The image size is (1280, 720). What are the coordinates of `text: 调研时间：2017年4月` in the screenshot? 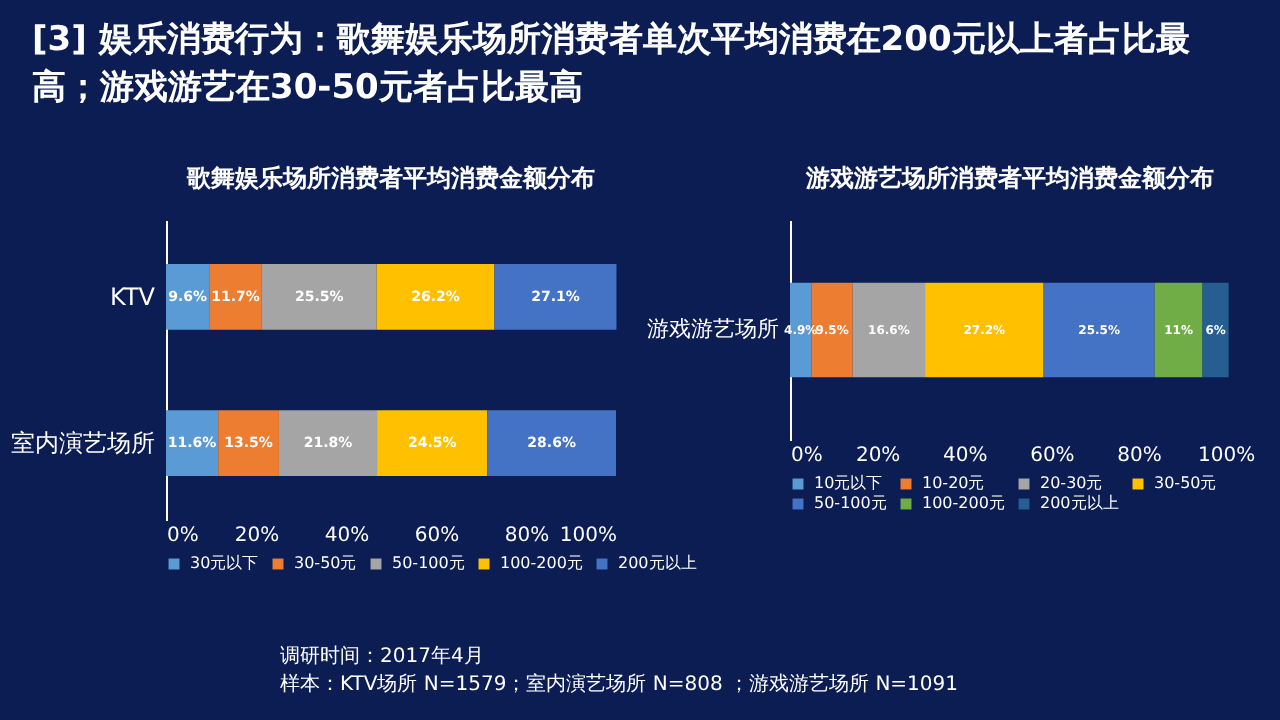 It's located at (383, 658).